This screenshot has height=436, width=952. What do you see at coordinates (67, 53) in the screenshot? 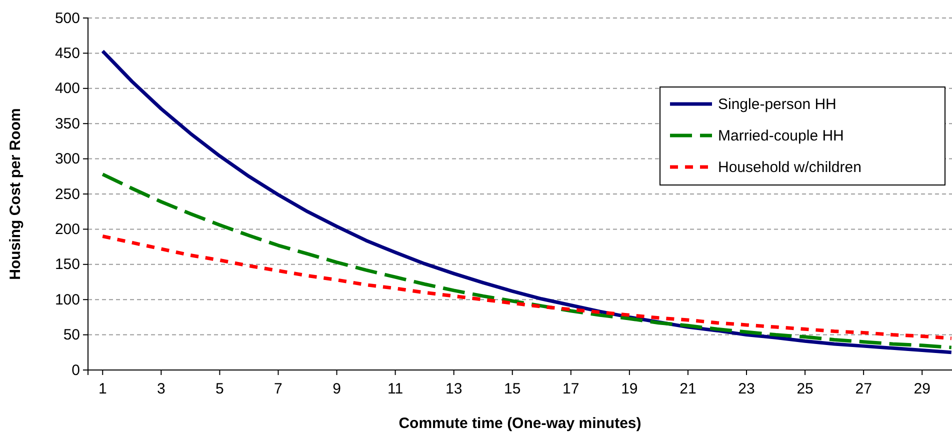
I see `y-tick-label: 450` at bounding box center [67, 53].